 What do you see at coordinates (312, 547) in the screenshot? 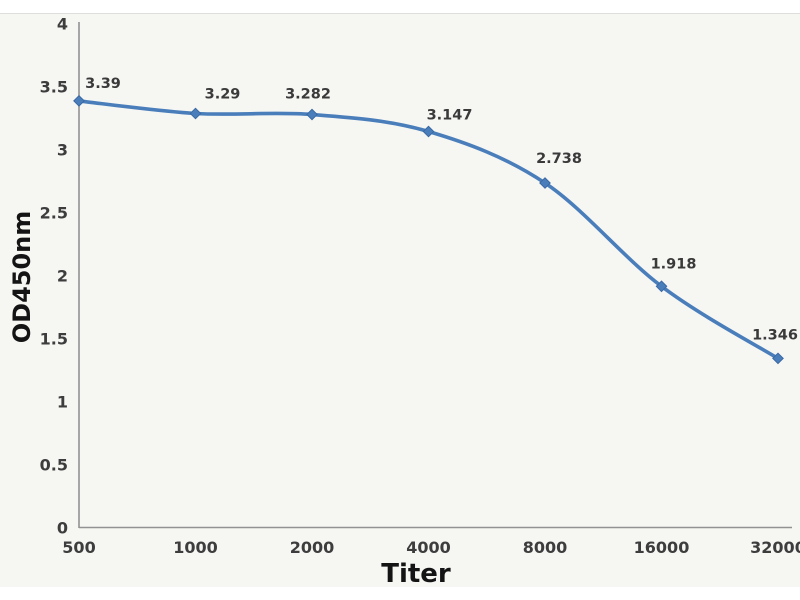
I see `x-tick-label: 2000` at bounding box center [312, 547].